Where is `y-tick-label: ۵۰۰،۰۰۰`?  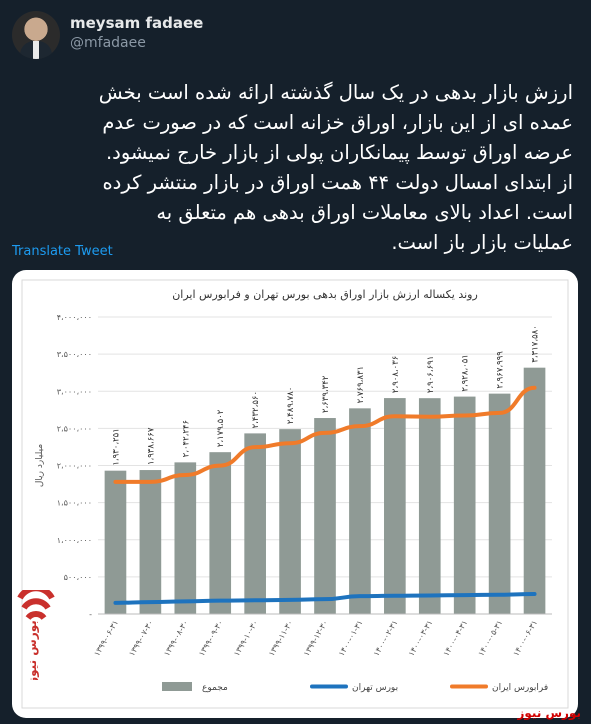 y-tick-label: ۵۰۰،۰۰۰ is located at coordinates (78, 577).